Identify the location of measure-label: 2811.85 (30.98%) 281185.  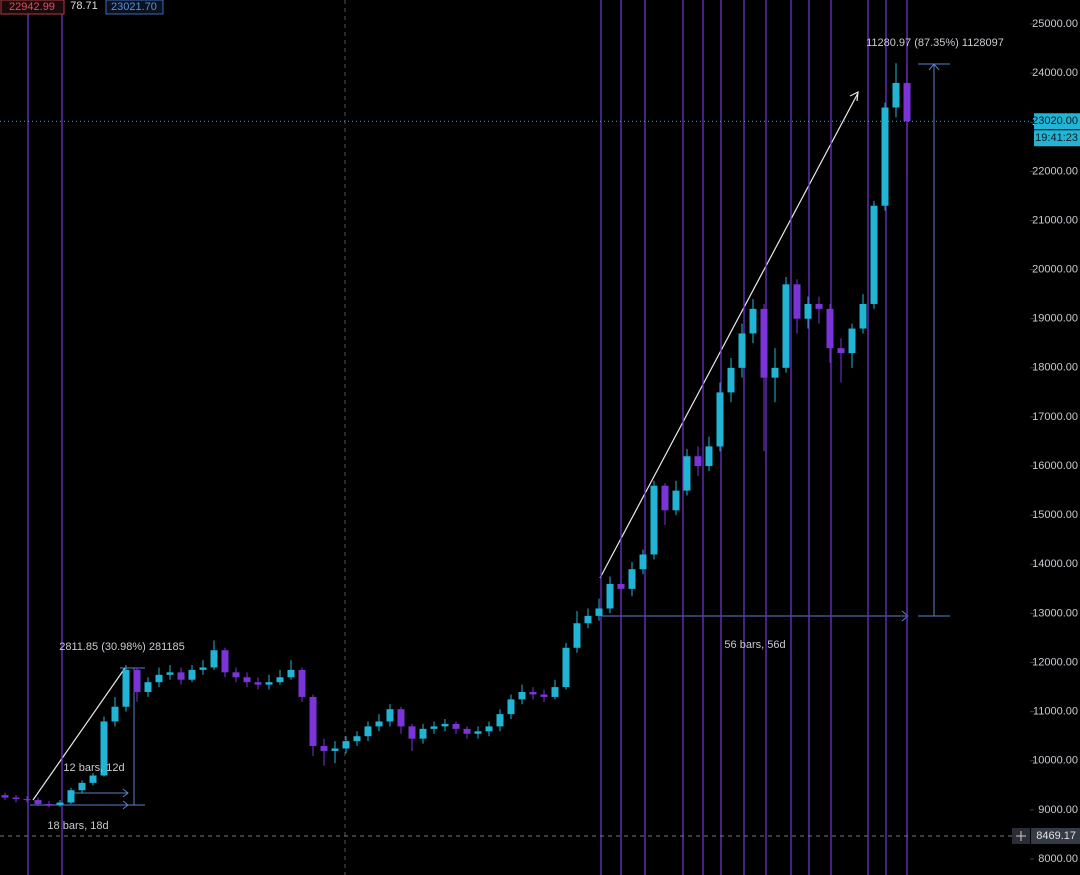
(122, 647).